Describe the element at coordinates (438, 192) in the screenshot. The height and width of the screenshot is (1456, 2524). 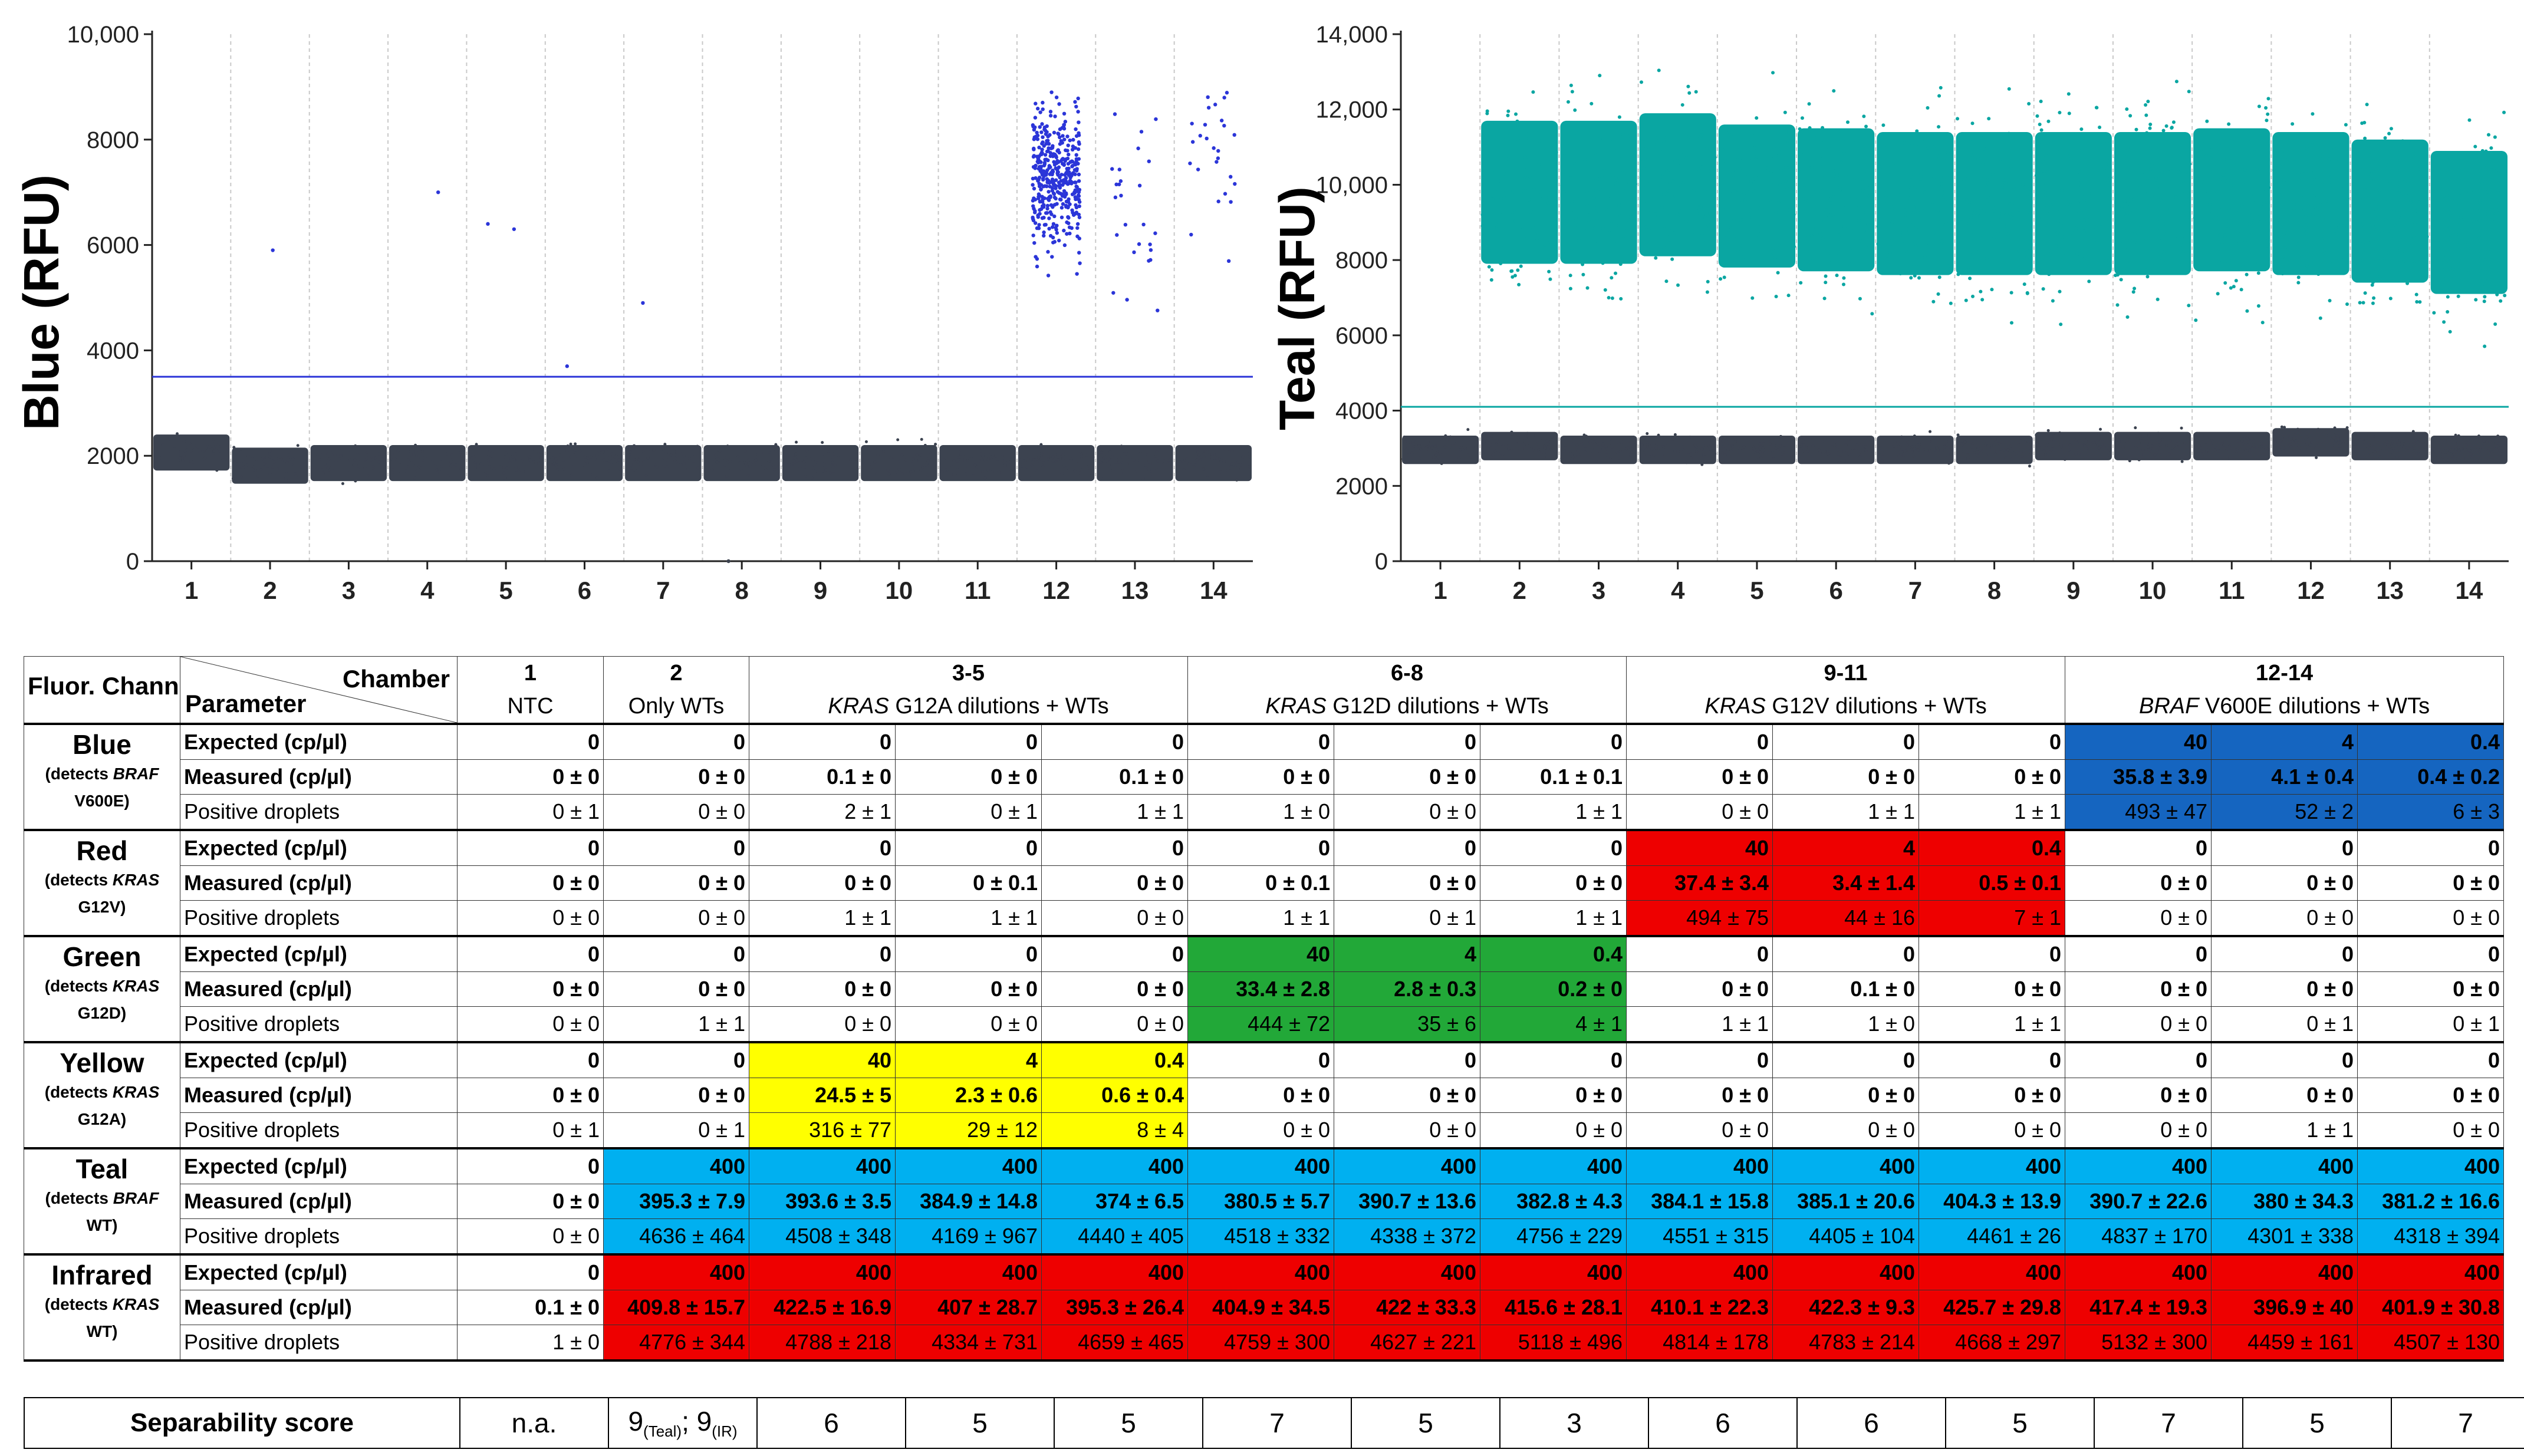
I see `outlier-droplet` at that location.